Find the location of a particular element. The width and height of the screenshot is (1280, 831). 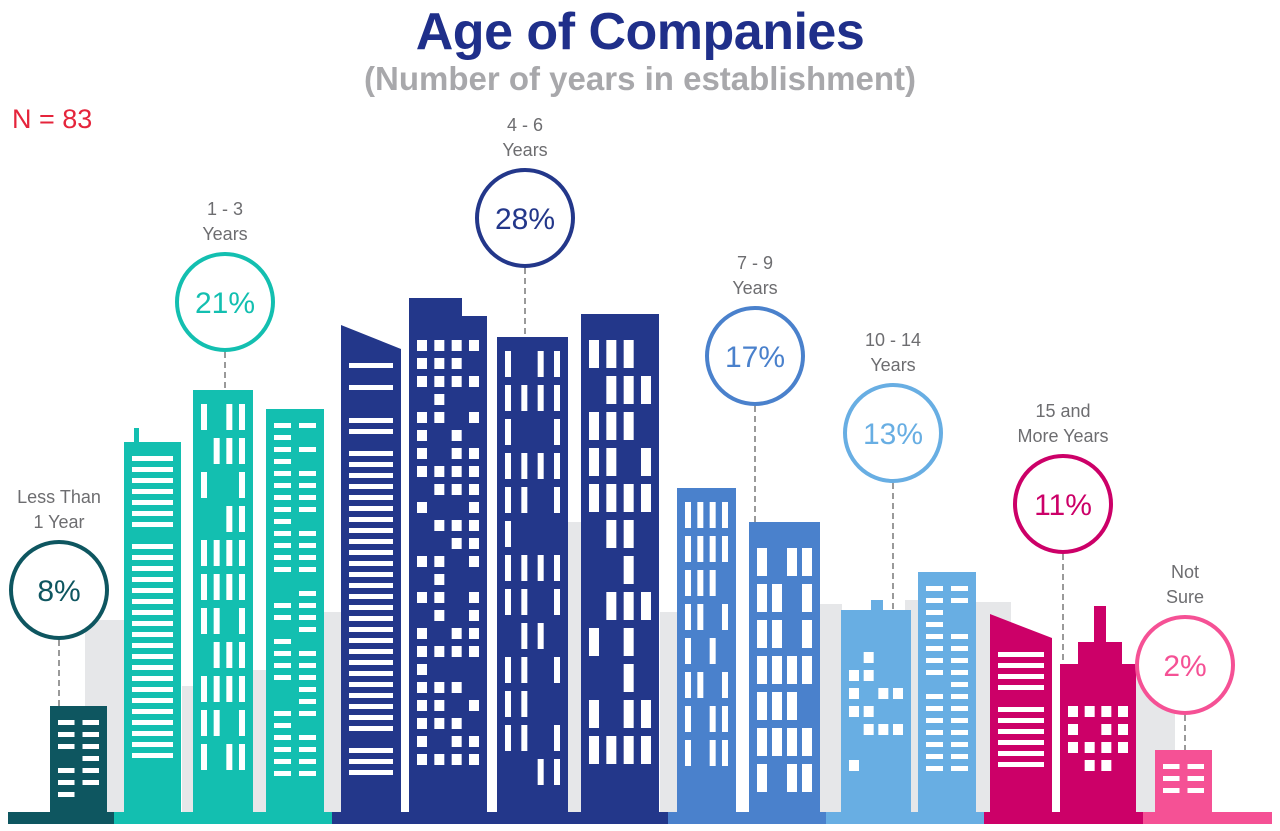

category-label: Years is located at coordinates (754, 288).